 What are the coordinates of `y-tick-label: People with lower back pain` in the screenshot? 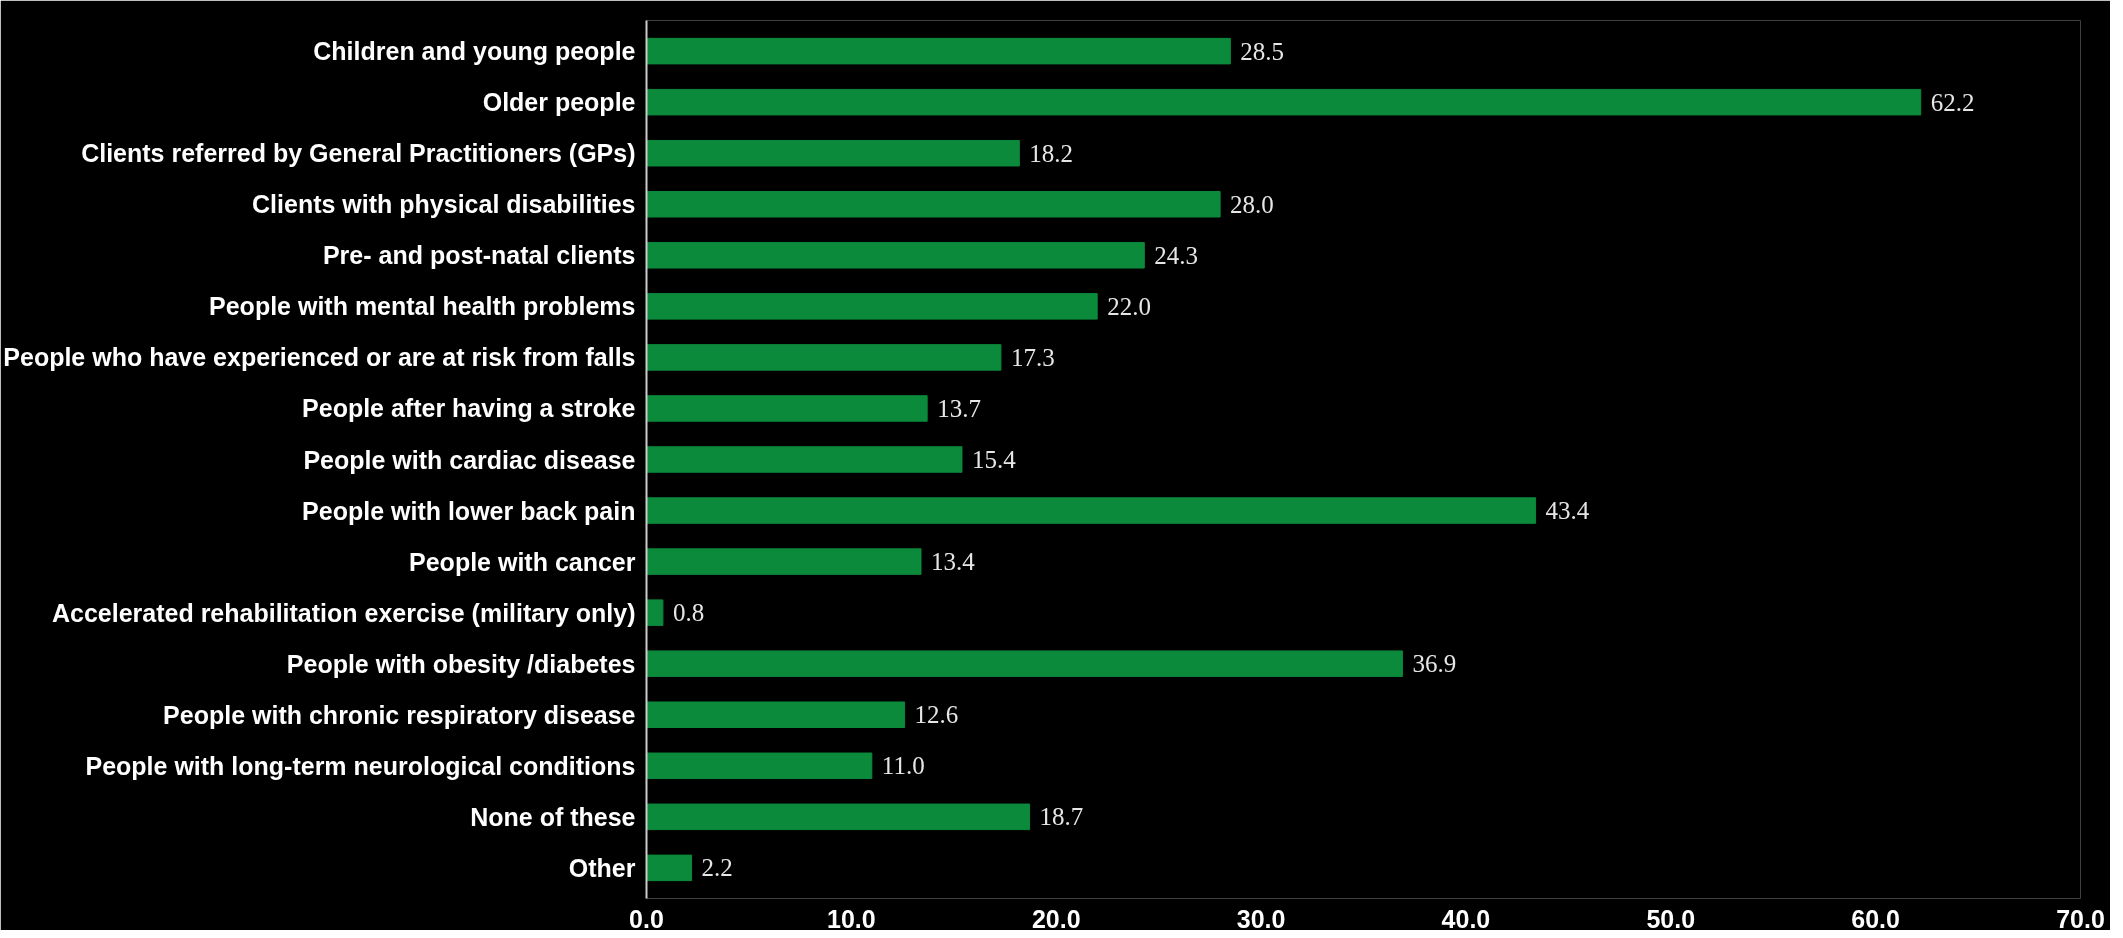 It's located at (469, 510).